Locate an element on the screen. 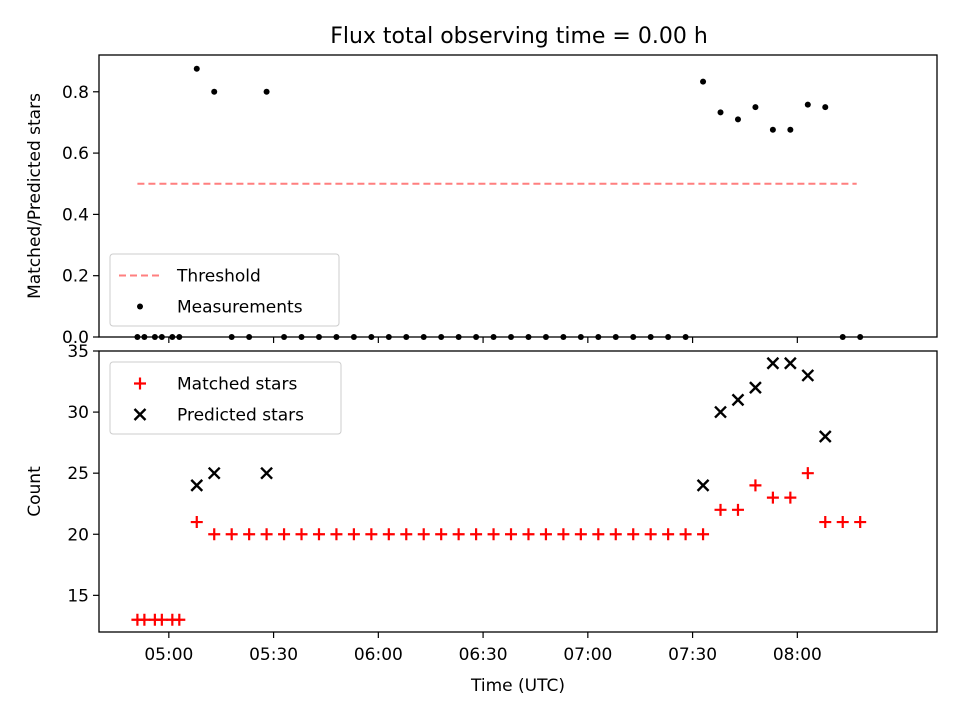 Image resolution: width=960 pixels, height=720 pixels. y-tick-label: 35 is located at coordinates (78, 352).